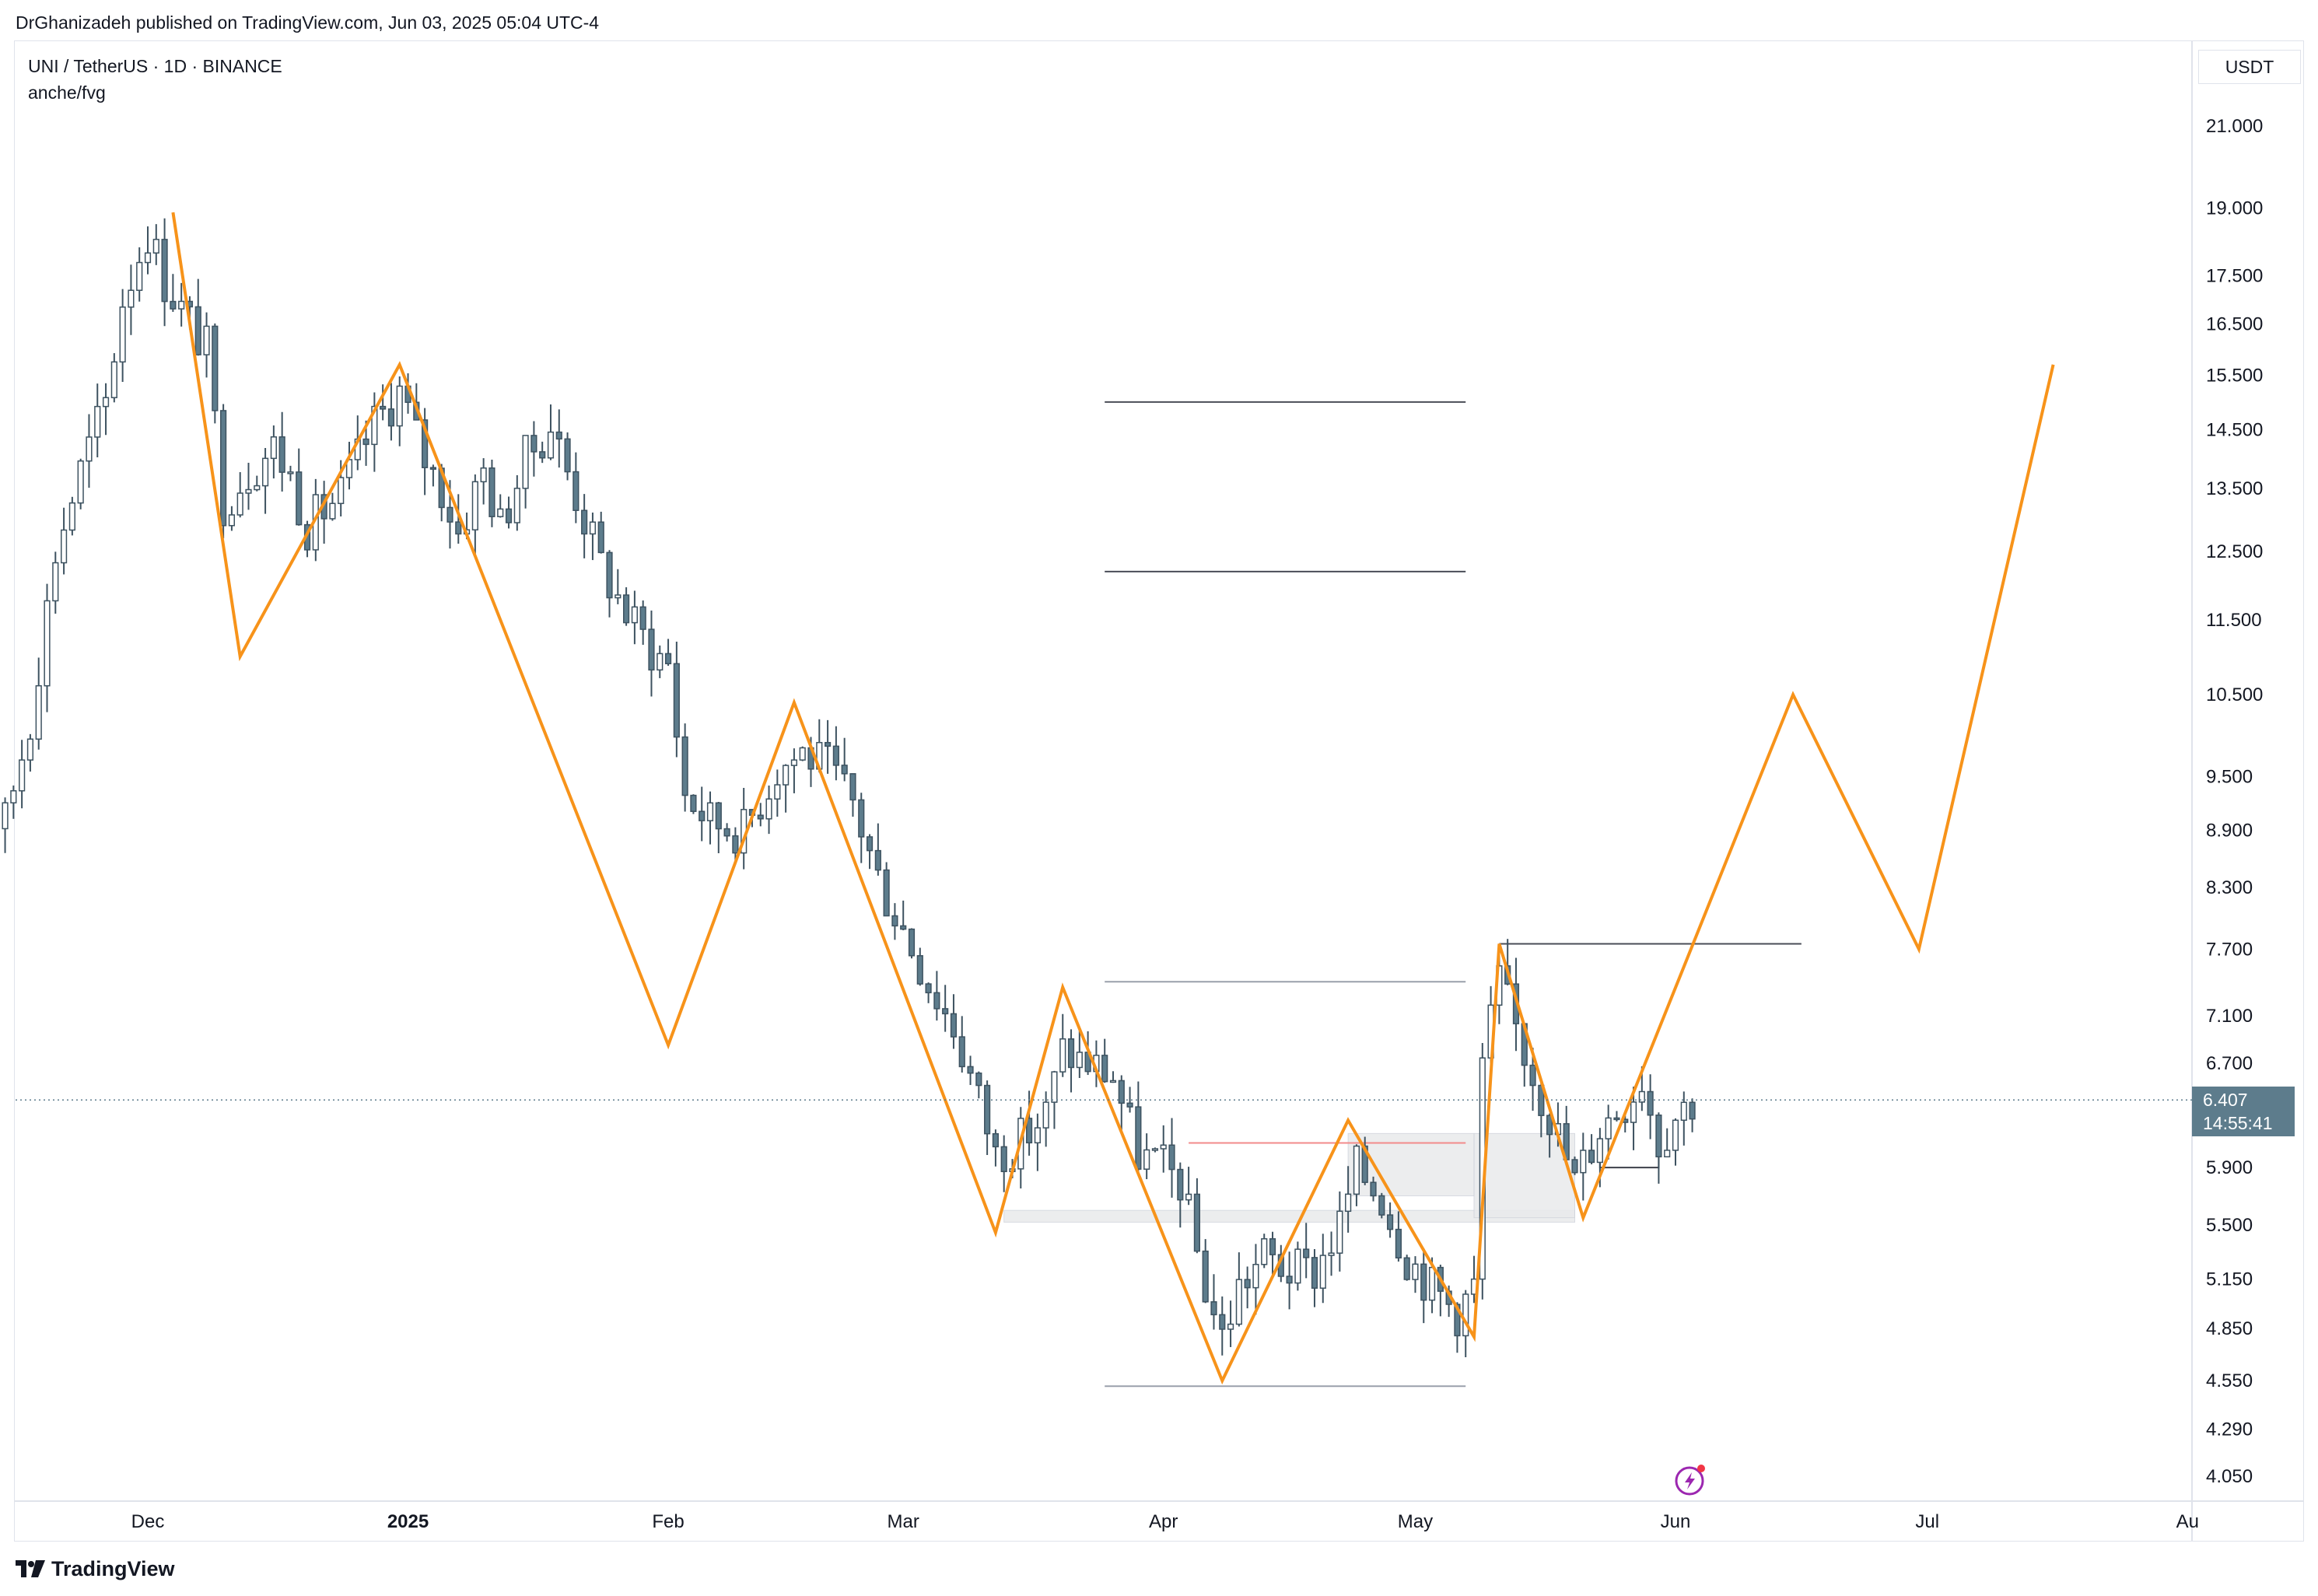  Describe the element at coordinates (2187, 1521) in the screenshot. I see `time-tick-label: Au` at that location.